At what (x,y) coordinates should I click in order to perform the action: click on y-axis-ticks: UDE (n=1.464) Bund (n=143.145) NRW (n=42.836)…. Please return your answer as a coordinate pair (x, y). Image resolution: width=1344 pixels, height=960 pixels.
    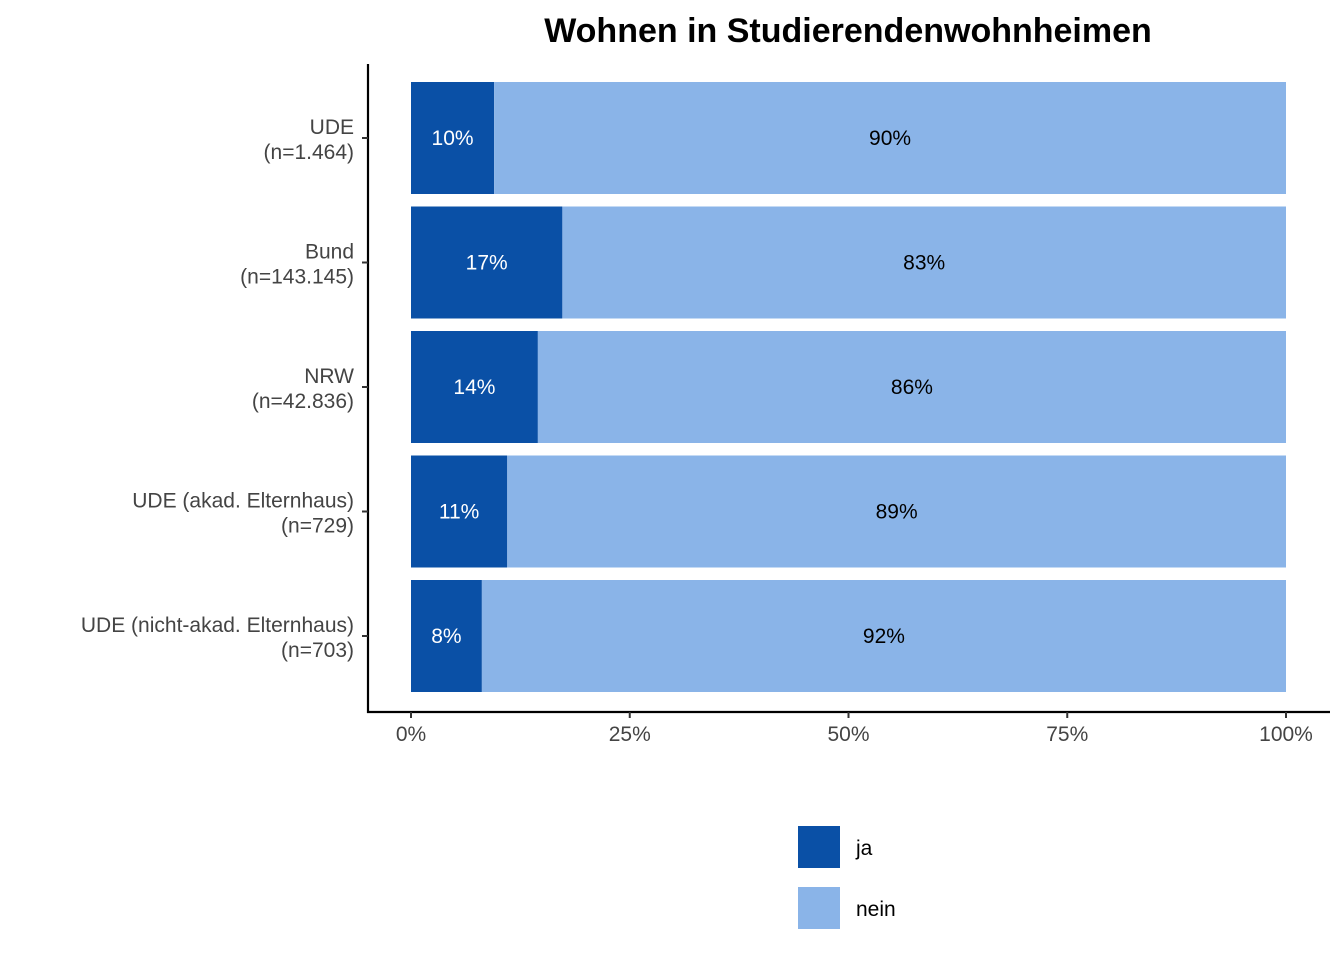
    Looking at the image, I should click on (224, 389).